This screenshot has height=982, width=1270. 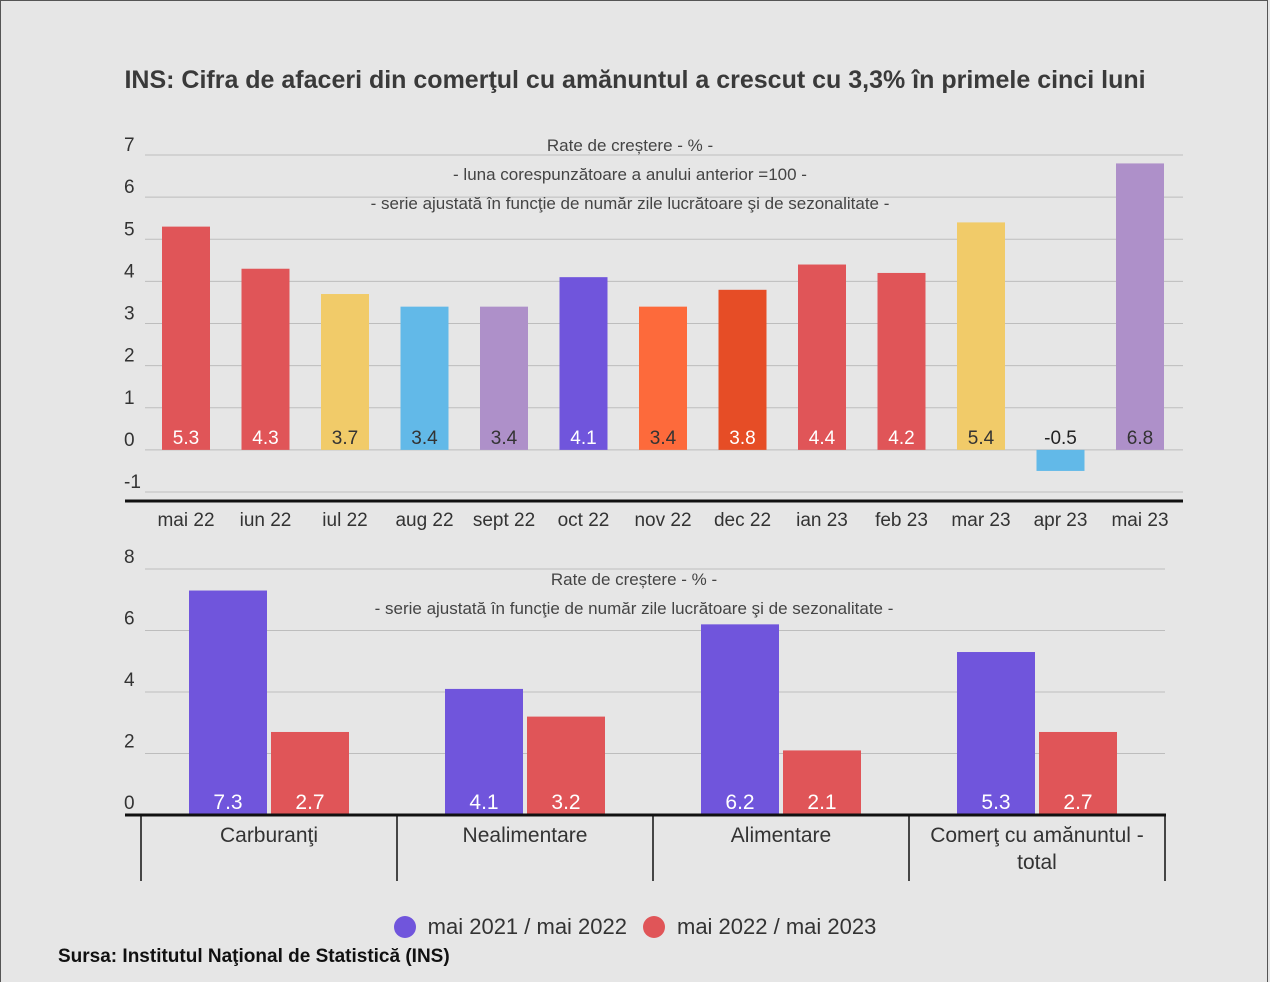 What do you see at coordinates (742, 520) in the screenshot?
I see `x-tick-label: dec 22` at bounding box center [742, 520].